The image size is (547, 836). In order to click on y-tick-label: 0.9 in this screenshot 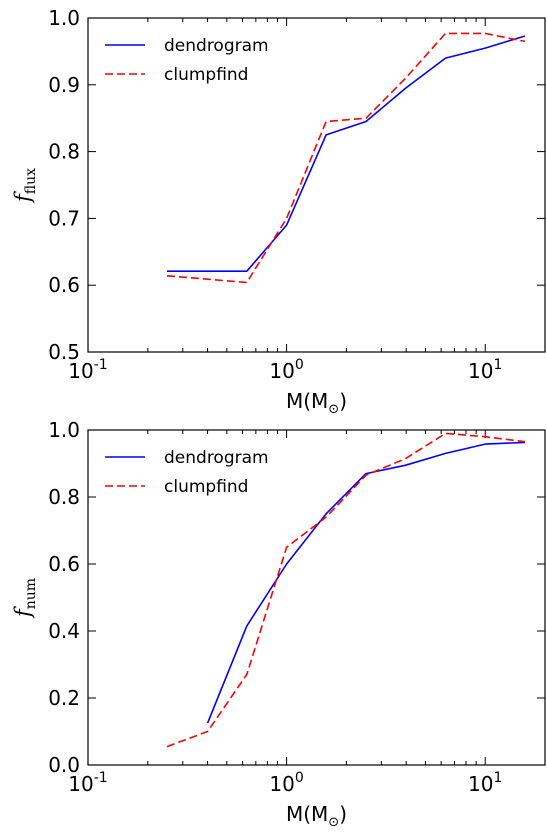, I will do `click(64, 85)`.